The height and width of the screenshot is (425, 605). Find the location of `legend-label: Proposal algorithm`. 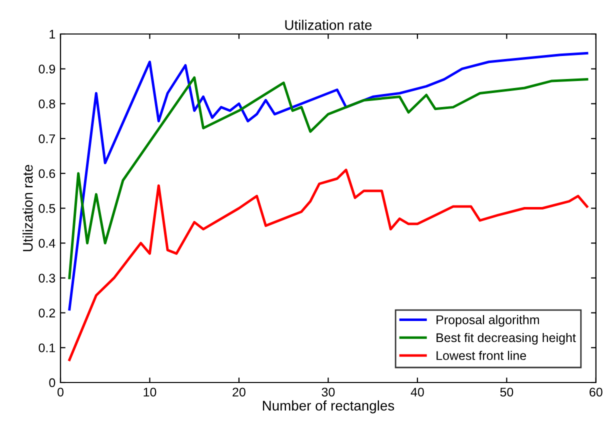

legend-label: Proposal algorithm is located at coordinates (487, 321).